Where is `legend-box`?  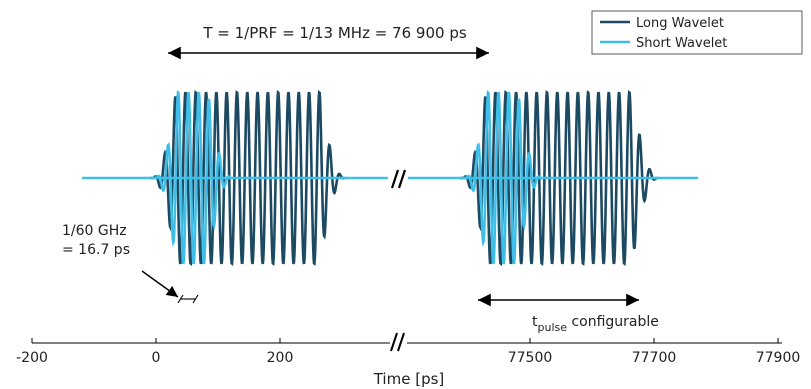 legend-box is located at coordinates (697, 32).